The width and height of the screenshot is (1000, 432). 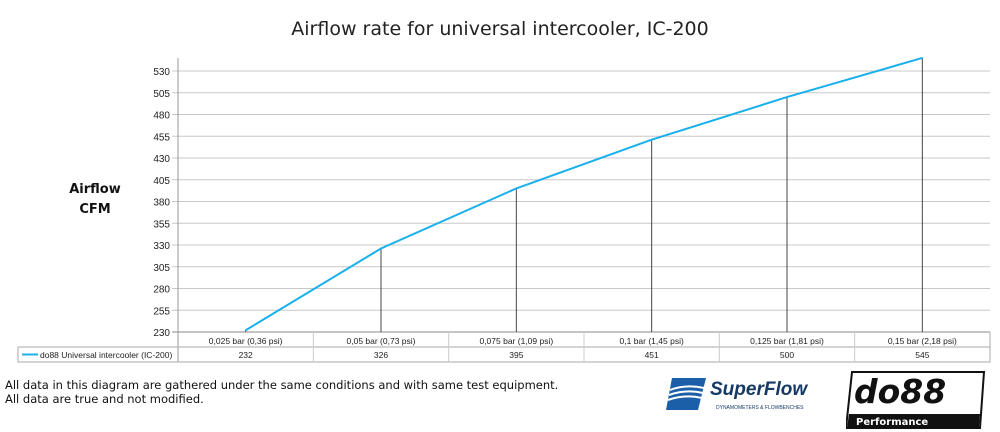 What do you see at coordinates (787, 341) in the screenshot?
I see `x-tick-label: 0,125 bar (1,81 psi)` at bounding box center [787, 341].